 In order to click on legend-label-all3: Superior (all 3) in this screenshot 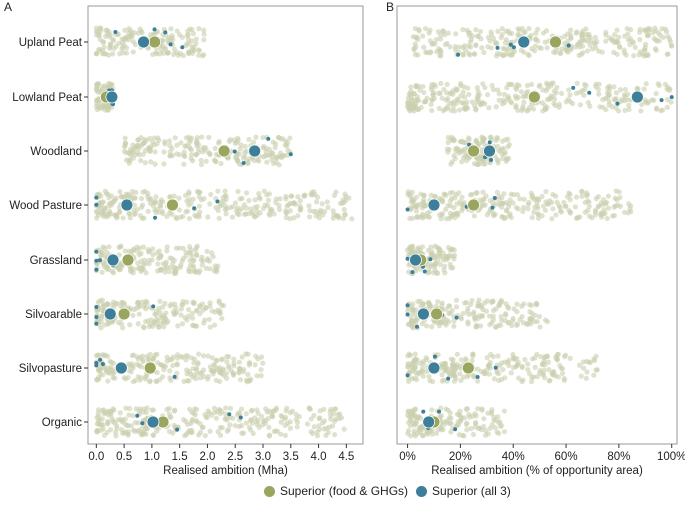, I will do `click(471, 491)`.